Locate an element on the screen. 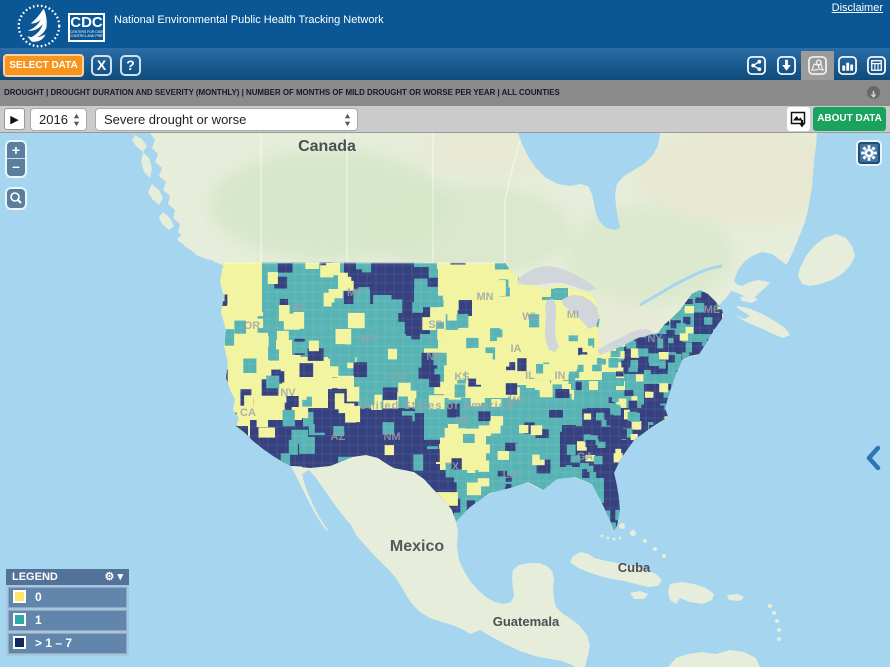  svg-text: MN is located at coordinates (484, 297).